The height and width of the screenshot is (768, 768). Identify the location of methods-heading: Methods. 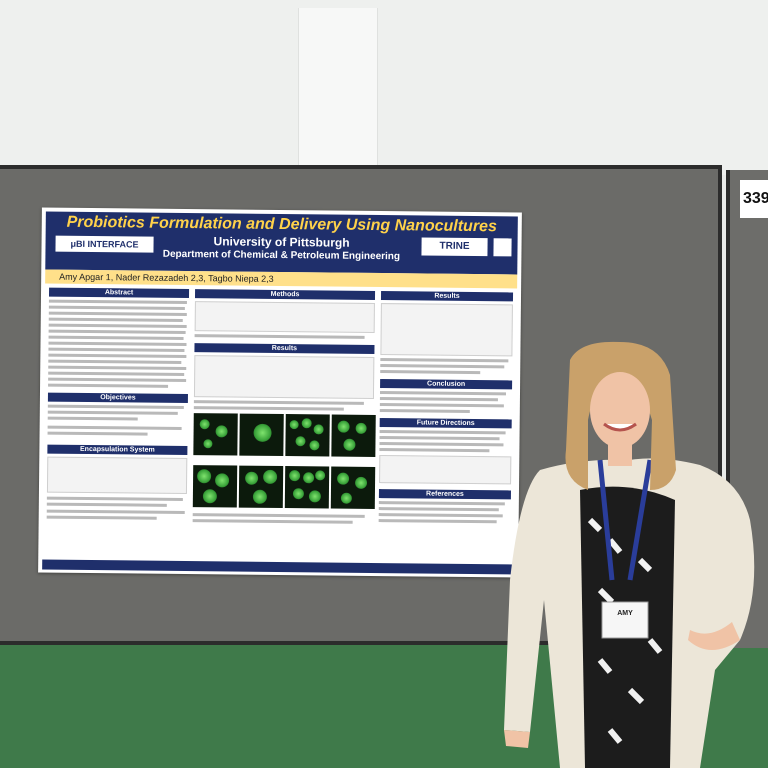
(285, 294).